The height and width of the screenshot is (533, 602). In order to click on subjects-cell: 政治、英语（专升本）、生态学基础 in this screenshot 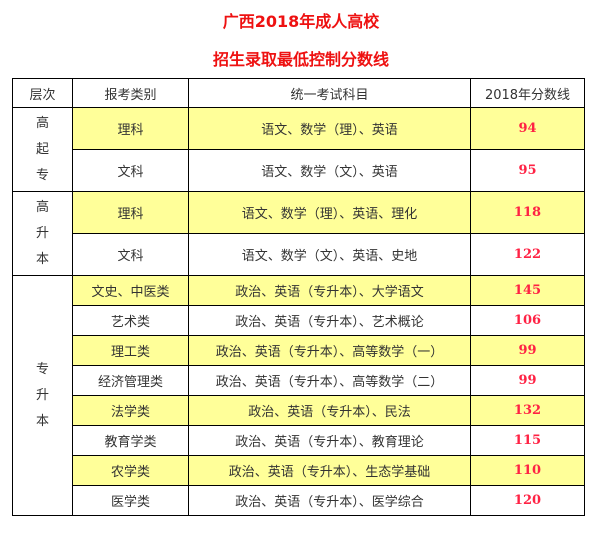, I will do `click(329, 470)`.